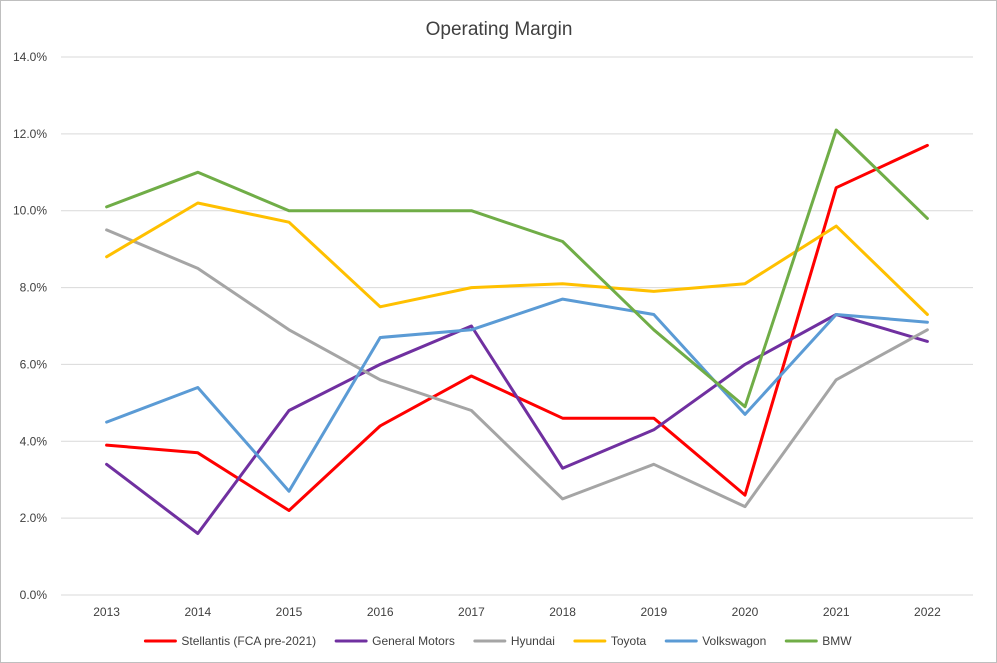 This screenshot has height=663, width=997. I want to click on legend-item: Volkswagon, so click(715, 641).